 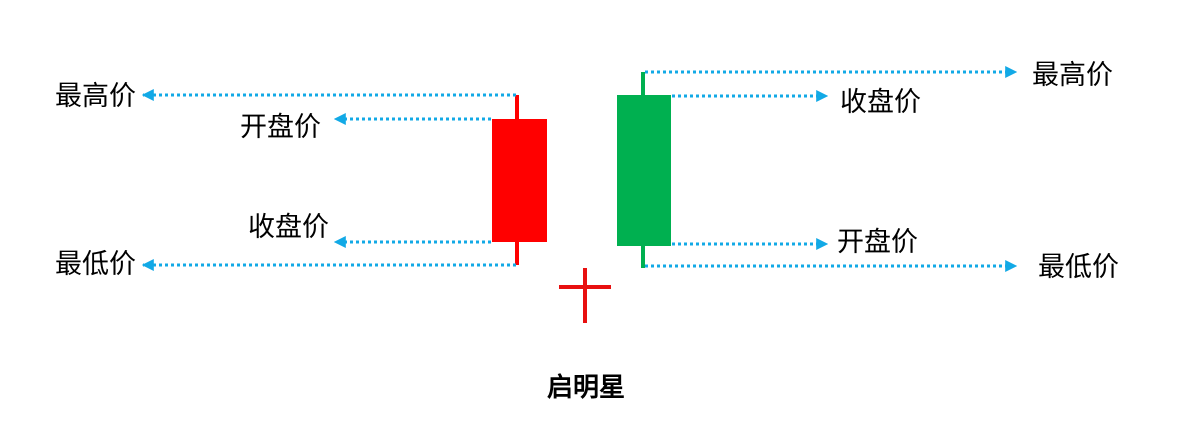 What do you see at coordinates (877, 242) in the screenshot?
I see `right-open-label: 开盘价` at bounding box center [877, 242].